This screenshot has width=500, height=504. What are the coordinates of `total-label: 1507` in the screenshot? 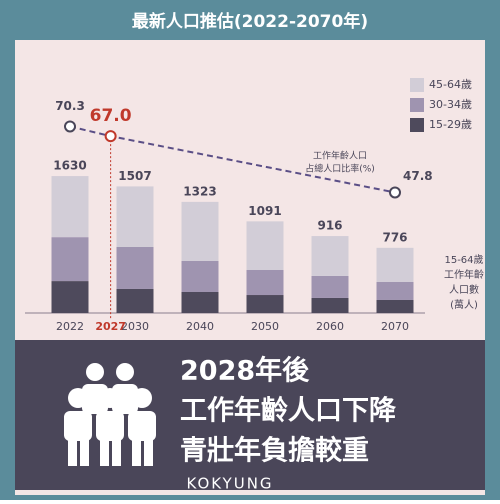 It's located at (134, 176).